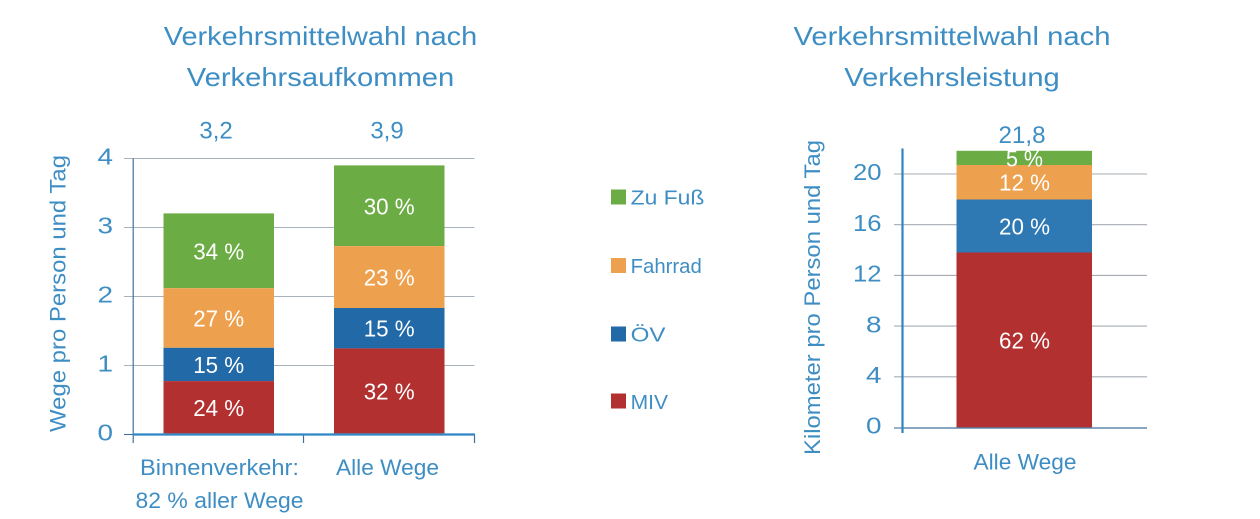 This screenshot has height=519, width=1260. I want to click on svg-text: 20 %, so click(1024, 227).